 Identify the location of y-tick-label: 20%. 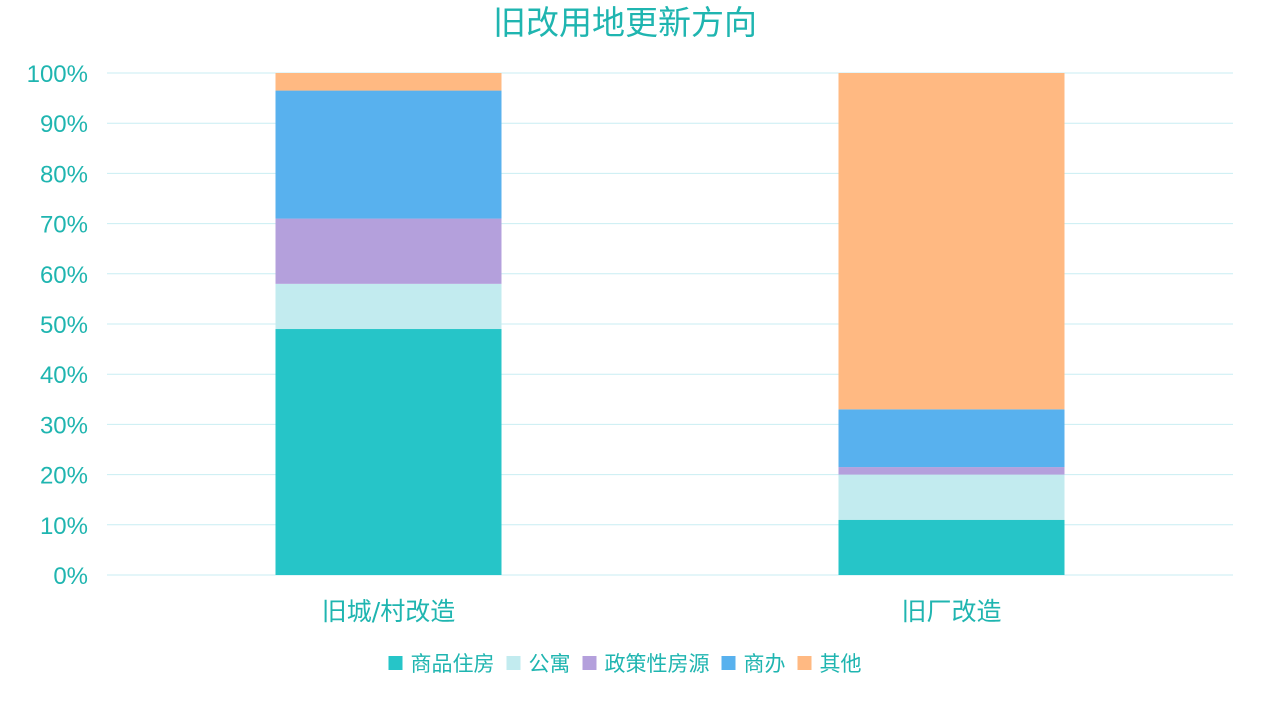
(64, 476).